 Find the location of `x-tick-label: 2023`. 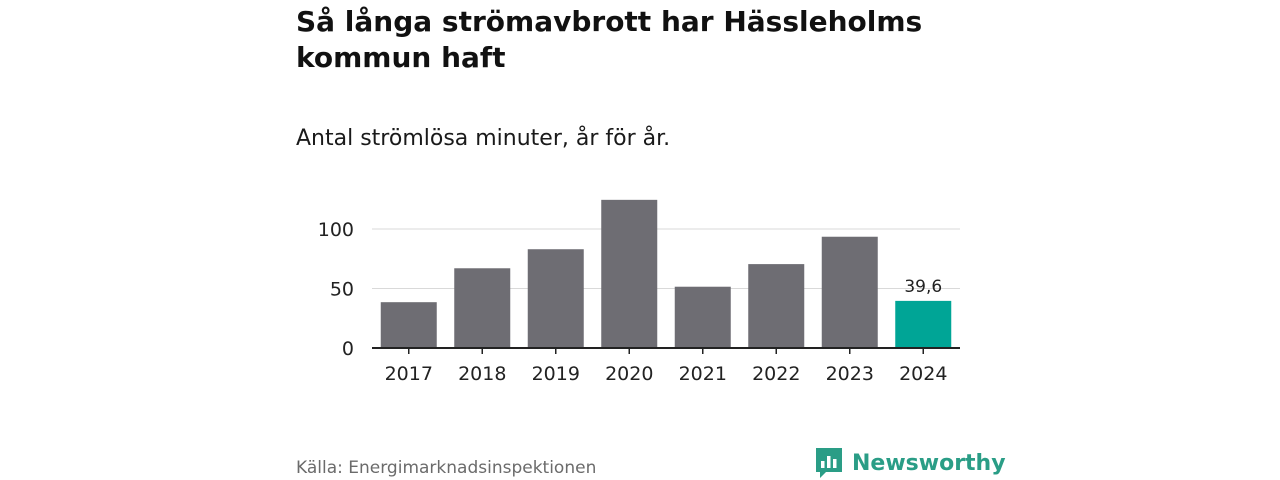

x-tick-label: 2023 is located at coordinates (850, 374).